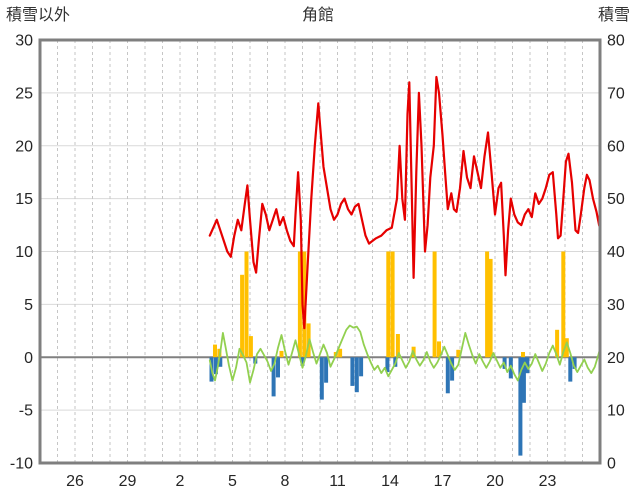 This screenshot has width=636, height=501. Describe the element at coordinates (616, 41) in the screenshot. I see `right-axis-tick-label: 80` at that location.